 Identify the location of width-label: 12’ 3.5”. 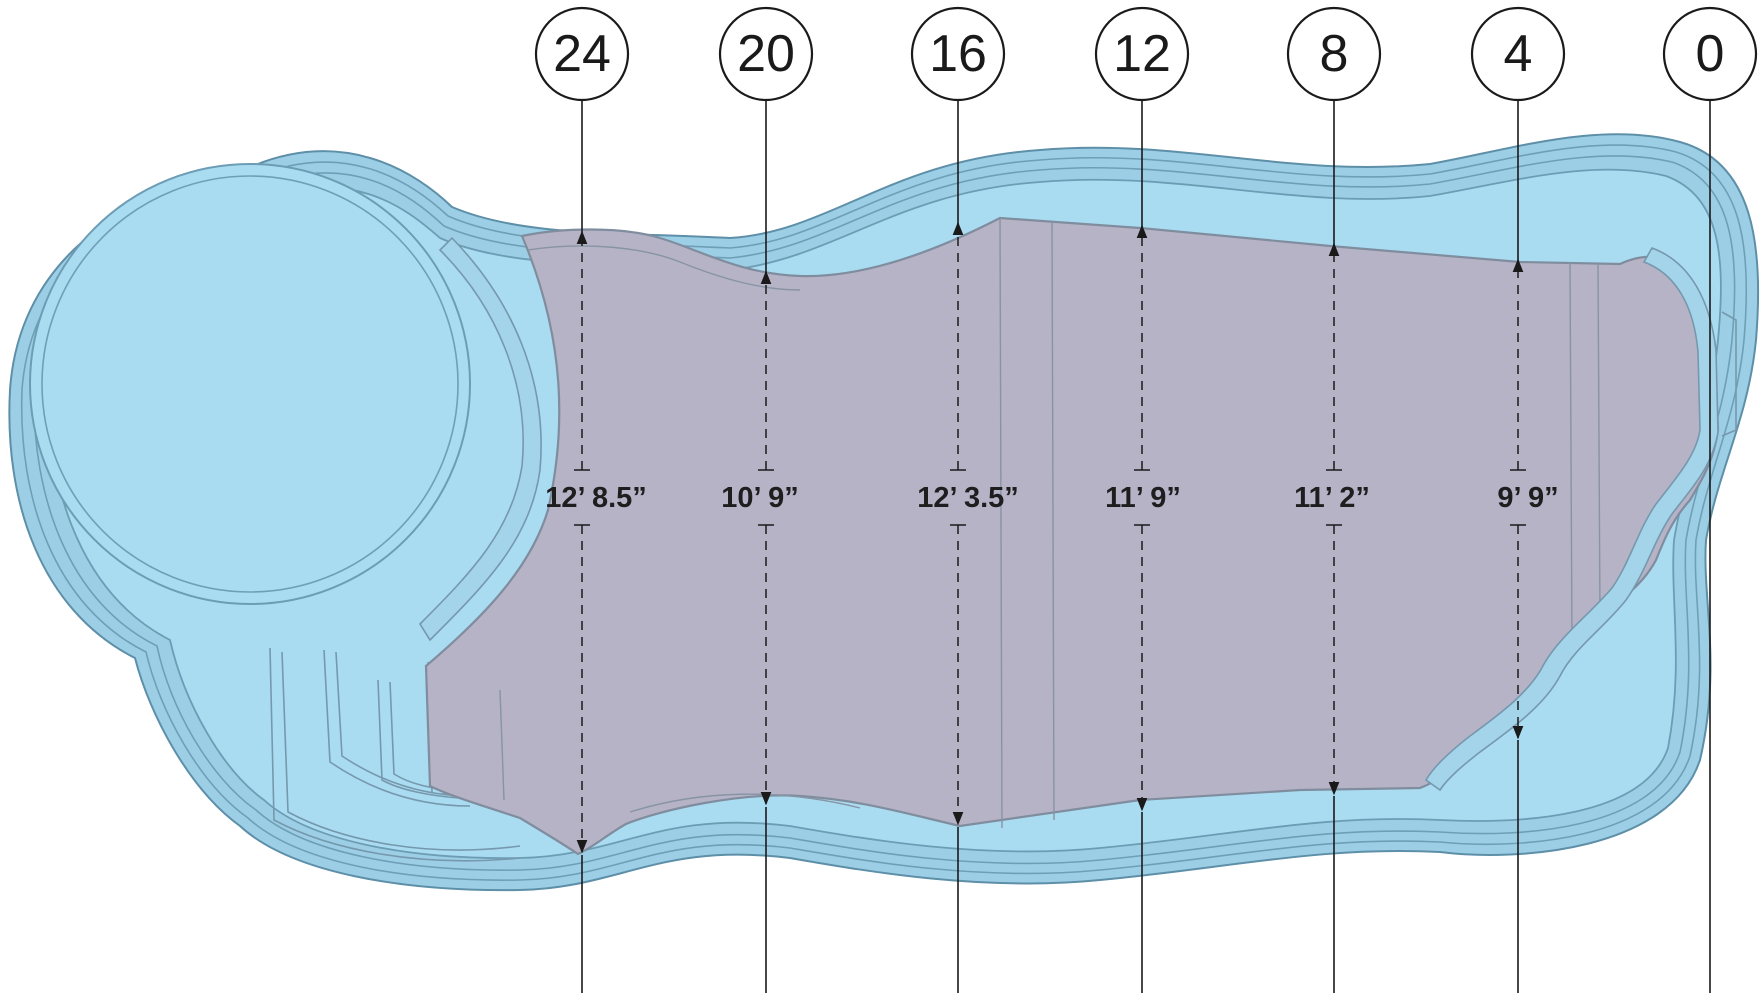
(968, 498).